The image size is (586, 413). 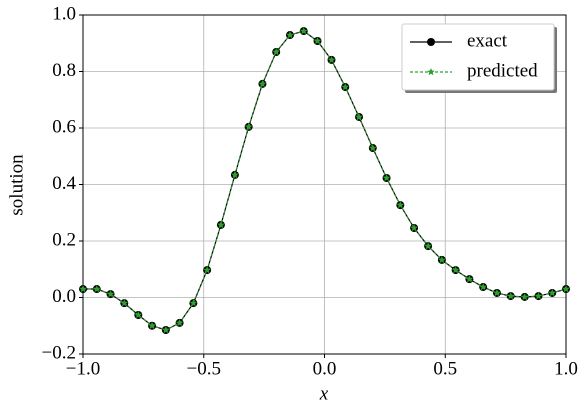 I want to click on y-tick-label: −0.2, so click(x=59, y=352).